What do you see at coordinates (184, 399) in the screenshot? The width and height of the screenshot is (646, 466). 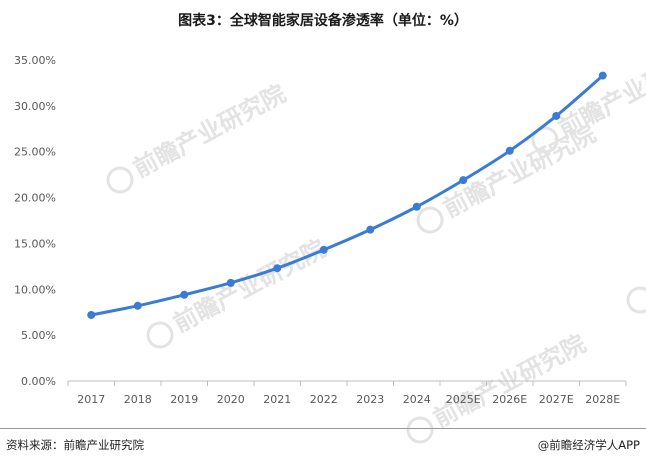 I see `x-tick-label: 2019` at bounding box center [184, 399].